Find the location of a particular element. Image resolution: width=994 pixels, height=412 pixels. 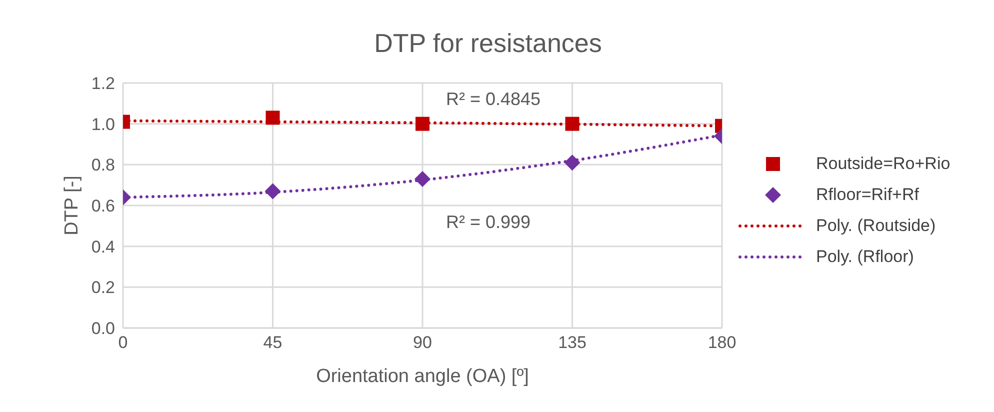

legend-label: Rfloor=Rif+Rf is located at coordinates (867, 194).